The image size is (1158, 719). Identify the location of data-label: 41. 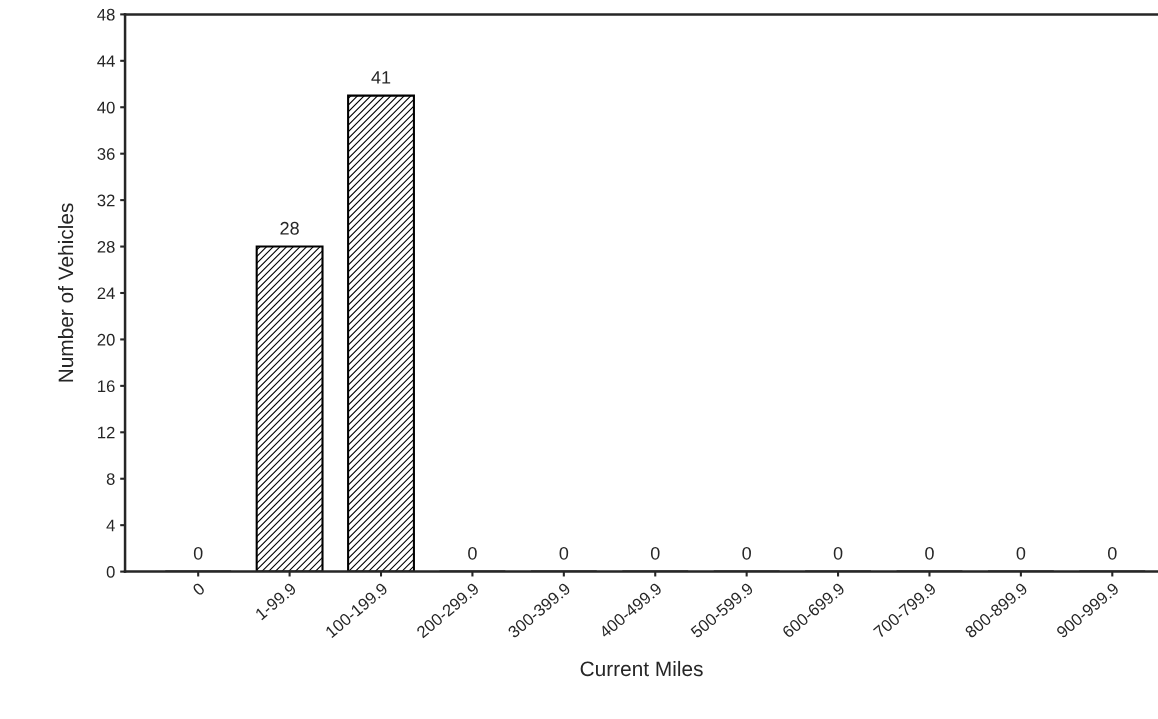
(381, 77).